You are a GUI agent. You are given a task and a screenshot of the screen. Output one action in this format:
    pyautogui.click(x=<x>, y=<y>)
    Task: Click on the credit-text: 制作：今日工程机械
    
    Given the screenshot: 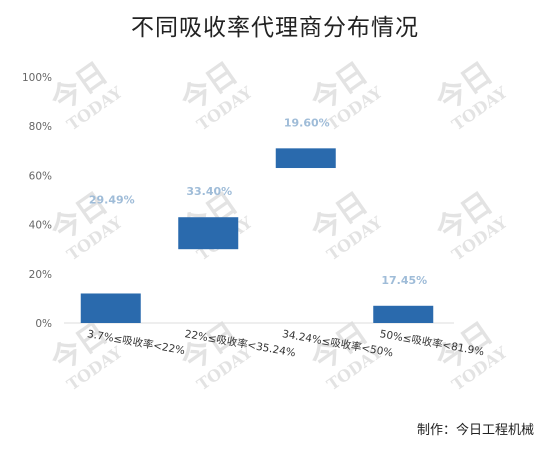 What is the action you would take?
    pyautogui.click(x=475, y=430)
    